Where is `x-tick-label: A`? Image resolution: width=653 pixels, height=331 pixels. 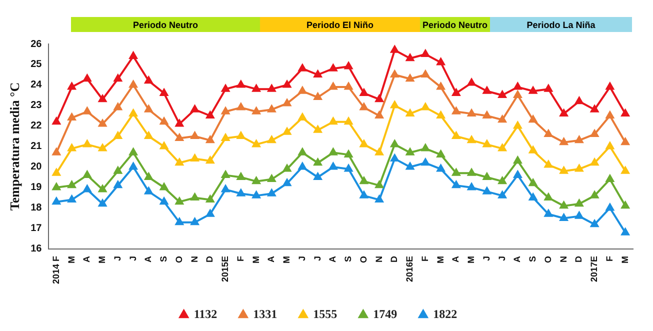 x-tick-label: A is located at coordinates (148, 258).